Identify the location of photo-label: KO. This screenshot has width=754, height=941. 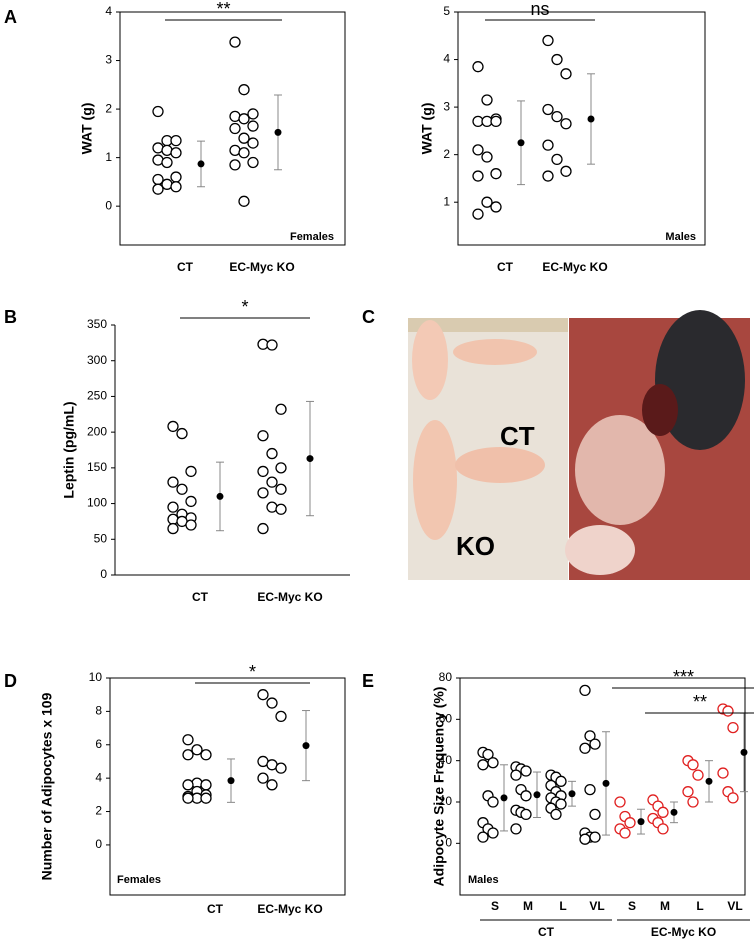
(475, 546).